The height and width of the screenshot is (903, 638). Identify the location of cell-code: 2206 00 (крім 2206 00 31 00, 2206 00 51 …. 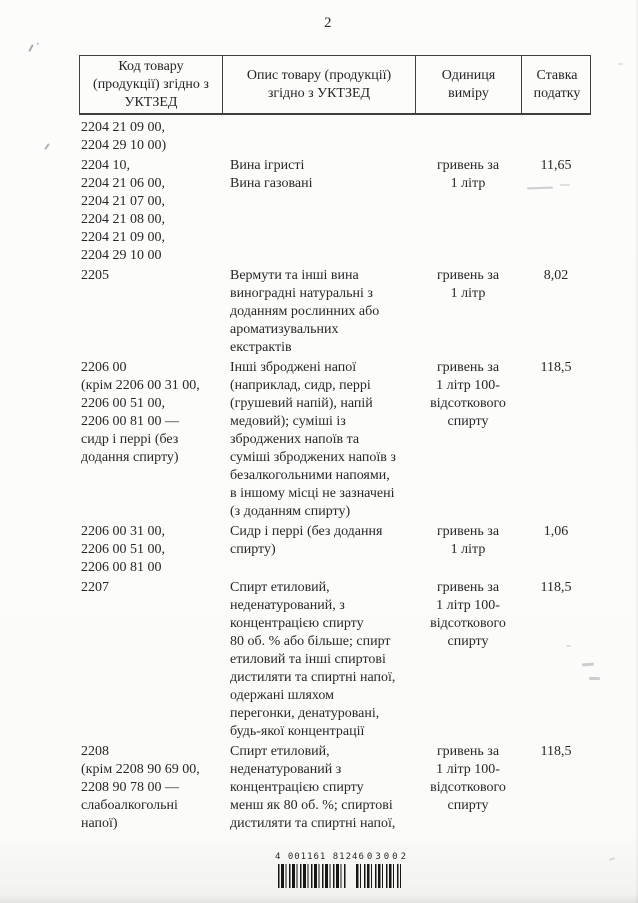
(140, 412).